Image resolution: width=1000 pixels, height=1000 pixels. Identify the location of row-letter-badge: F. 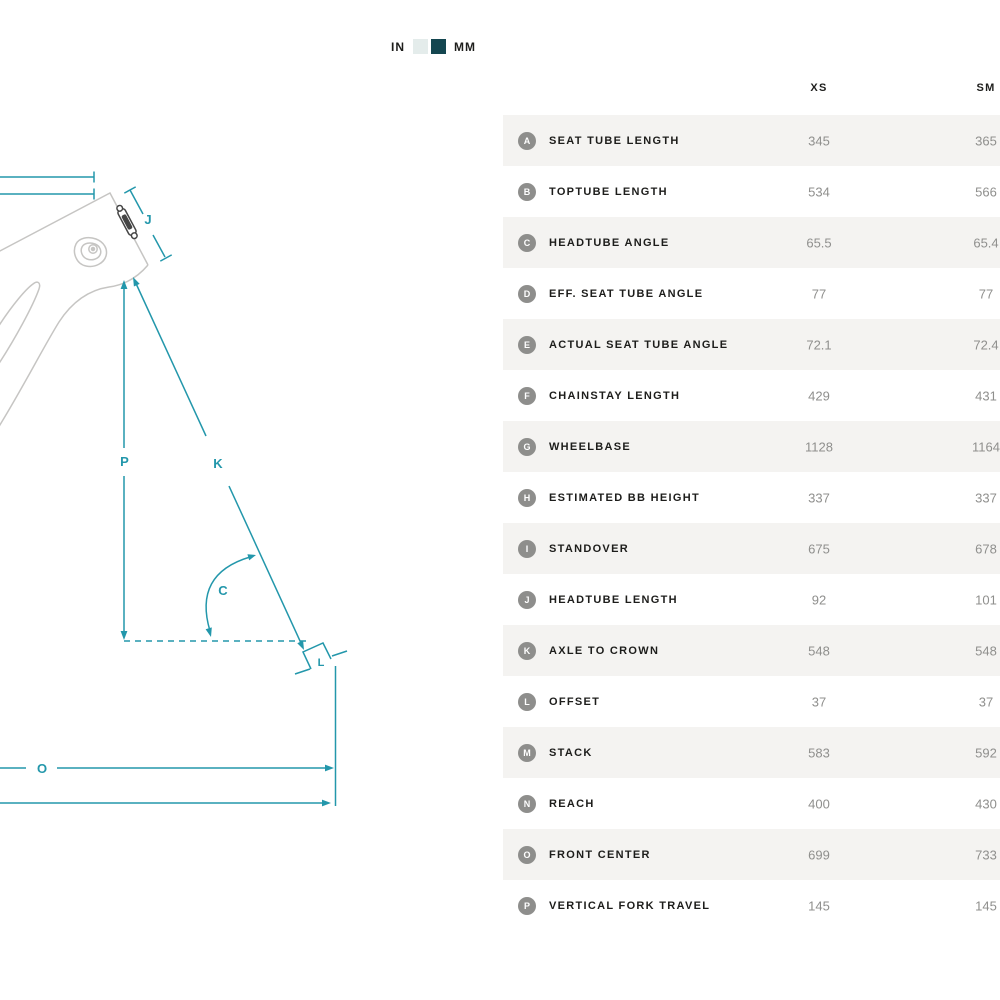
(527, 395).